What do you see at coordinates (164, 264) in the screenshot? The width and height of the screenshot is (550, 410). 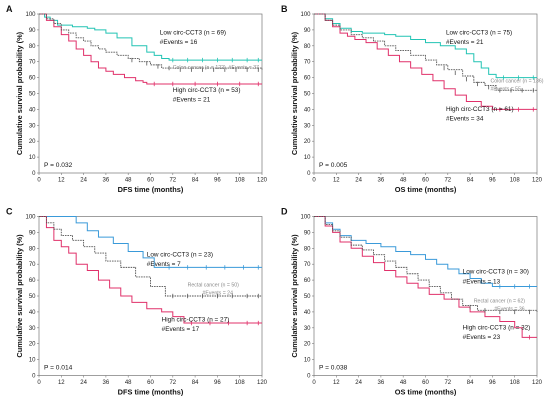 I see `annotation: #Events = 7` at bounding box center [164, 264].